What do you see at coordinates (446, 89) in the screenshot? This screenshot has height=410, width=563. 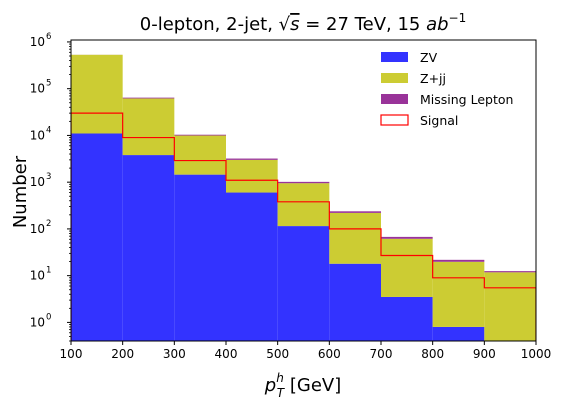 I see `legend: ZV Z+jj Missing Lepton Signal` at bounding box center [446, 89].